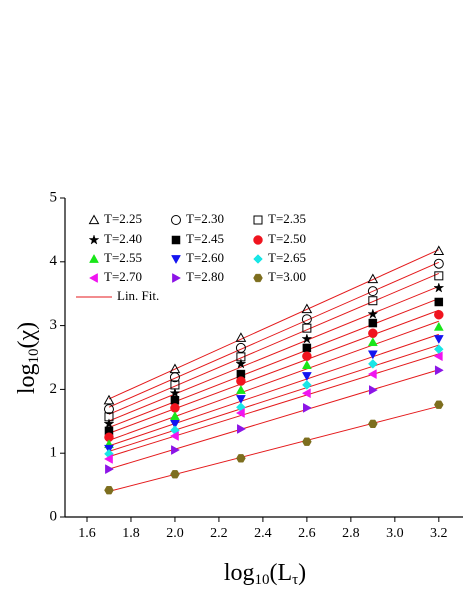  What do you see at coordinates (87, 533) in the screenshot?
I see `x-tick-label: 1.6` at bounding box center [87, 533].